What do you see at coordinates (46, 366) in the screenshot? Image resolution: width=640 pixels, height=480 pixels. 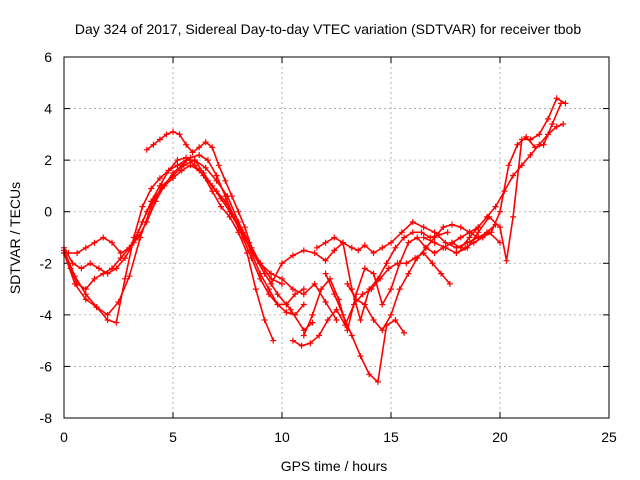 I see `y-tick-label: -6` at bounding box center [46, 366].